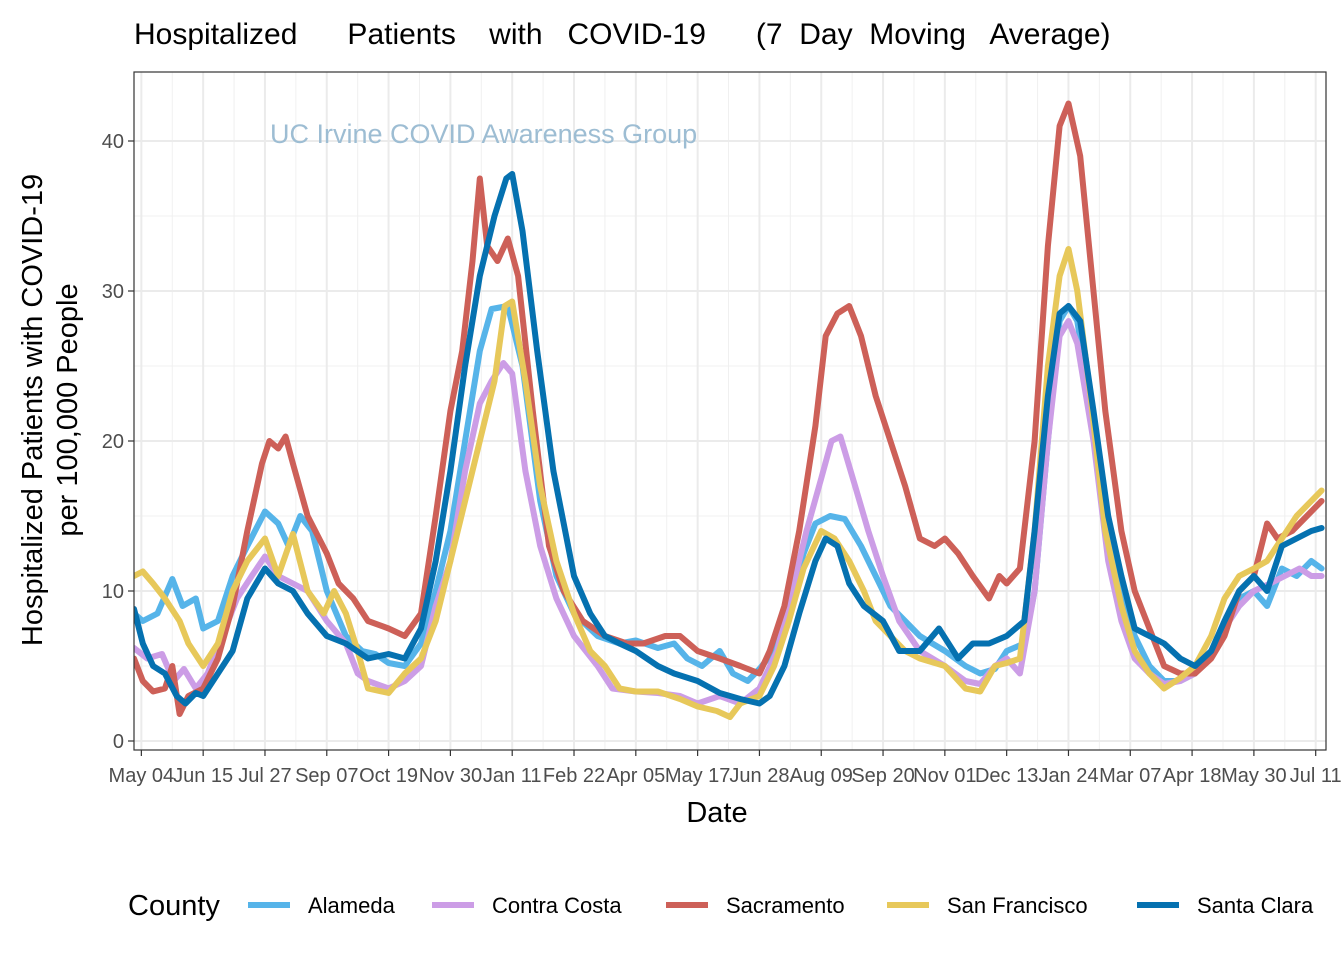  Describe the element at coordinates (113, 442) in the screenshot. I see `y-tick-label: 20` at that location.